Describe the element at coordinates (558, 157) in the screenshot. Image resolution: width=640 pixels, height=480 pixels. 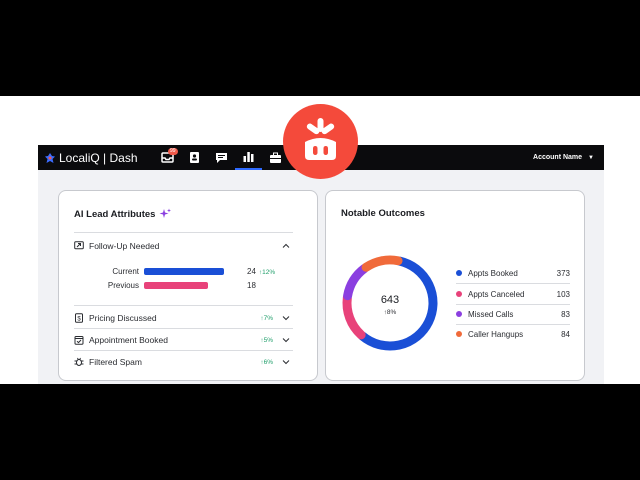
I see `account-name: Account Name` at that location.